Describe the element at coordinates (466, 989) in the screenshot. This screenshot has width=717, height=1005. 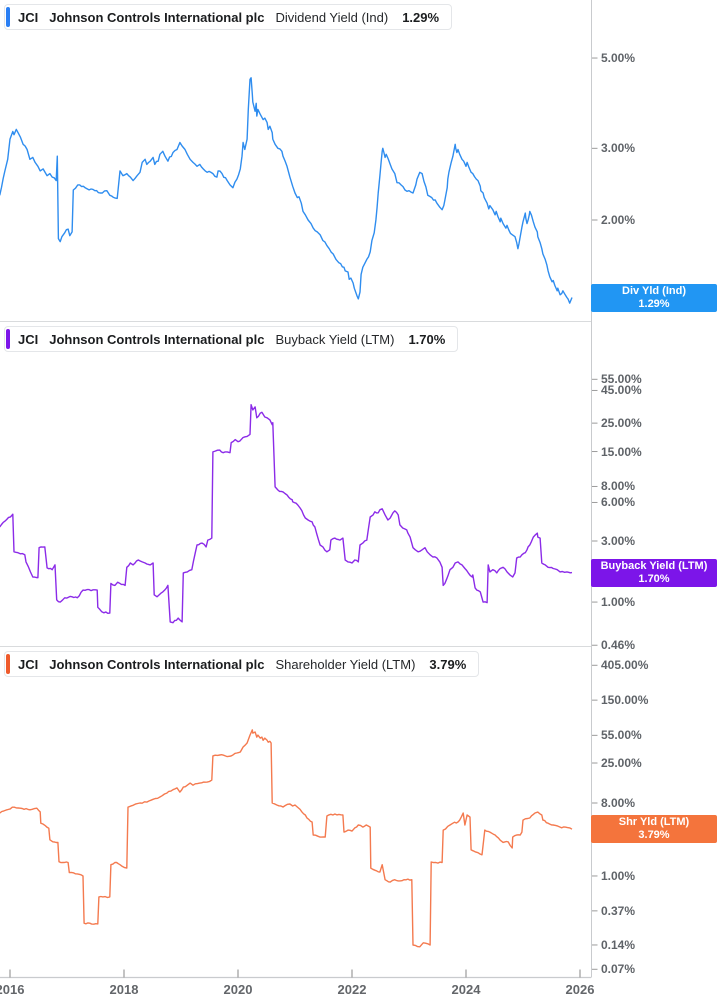
I see `x-axis-year-label: 2024` at that location.